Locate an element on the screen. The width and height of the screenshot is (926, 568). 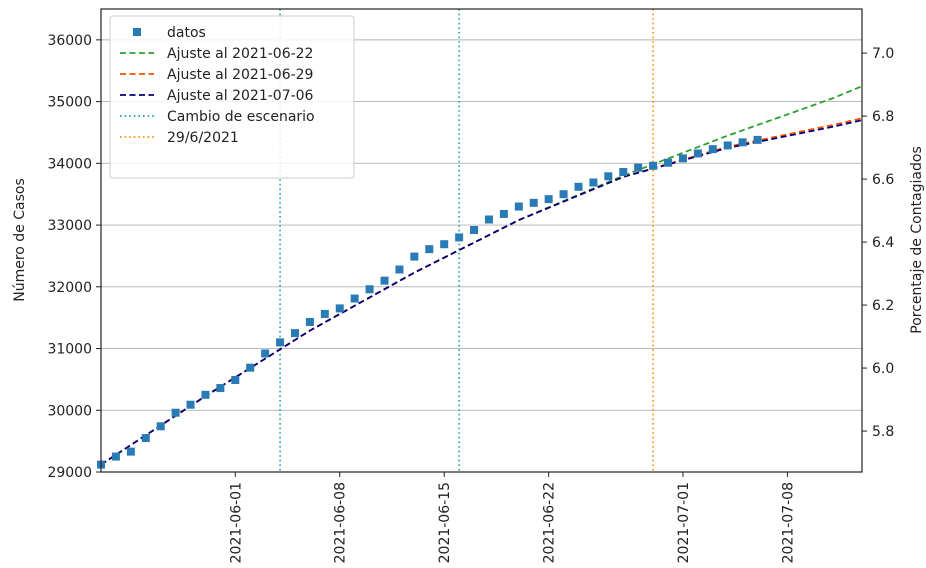
y-axis-left-ticks: 29000 30000 31000 32000 33000 34000 35000 36000 is located at coordinates (74, 257).